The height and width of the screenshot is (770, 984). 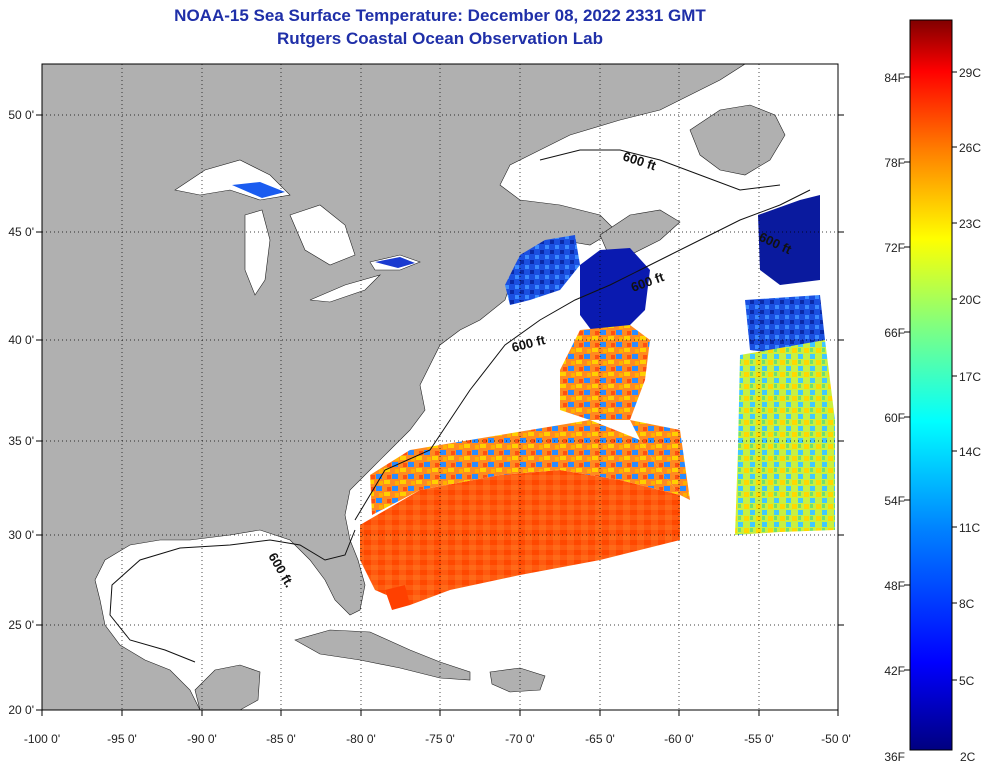 I want to click on colorbar-f-label: 84F, so click(x=894, y=78).